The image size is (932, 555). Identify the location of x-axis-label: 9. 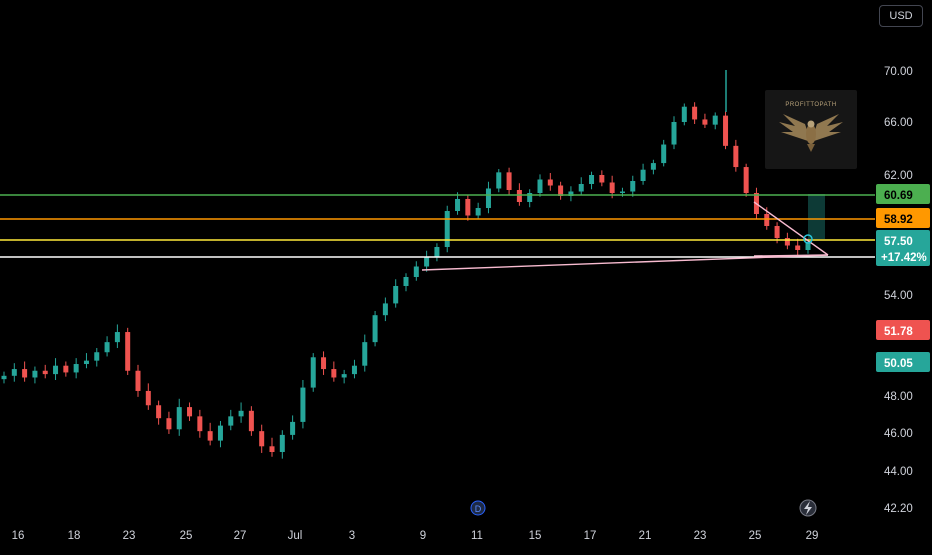
(423, 536).